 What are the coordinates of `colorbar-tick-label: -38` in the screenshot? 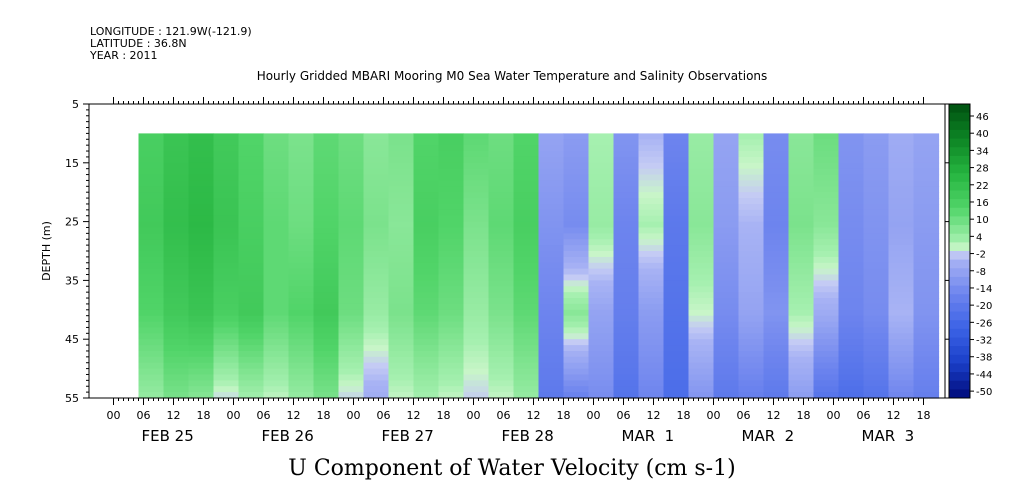 It's located at (984, 358).